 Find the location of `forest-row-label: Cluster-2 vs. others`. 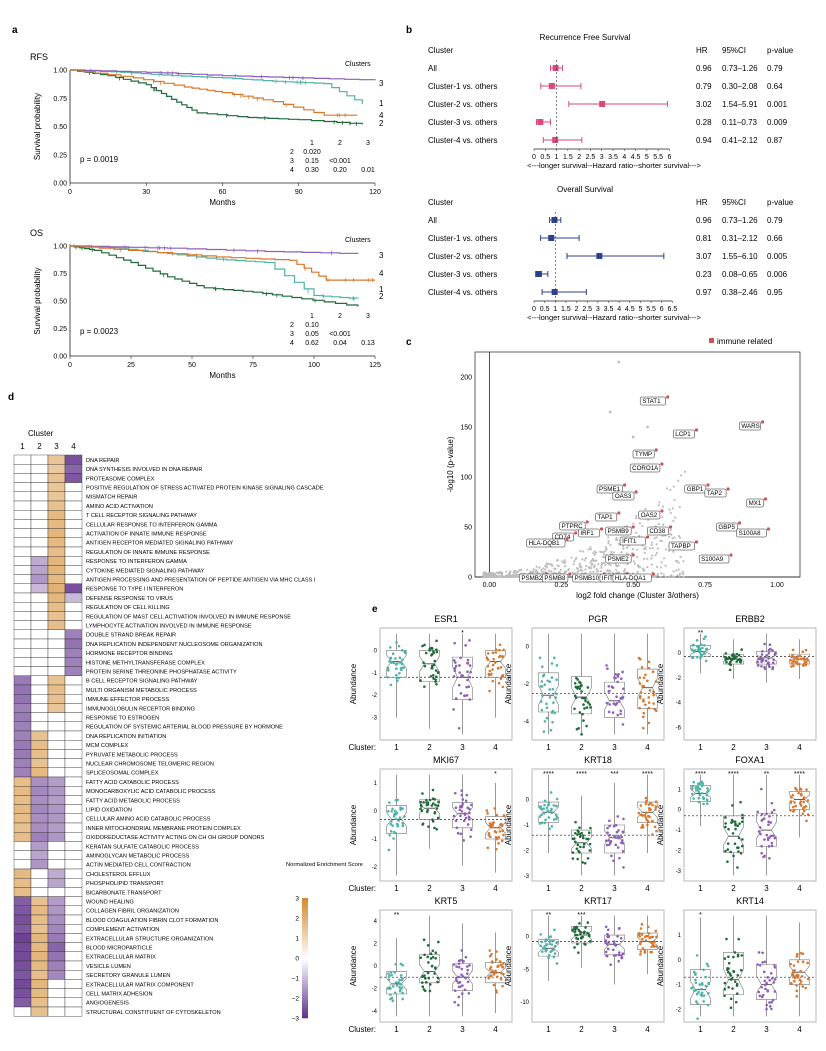

forest-row-label: Cluster-2 vs. others is located at coordinates (462, 256).